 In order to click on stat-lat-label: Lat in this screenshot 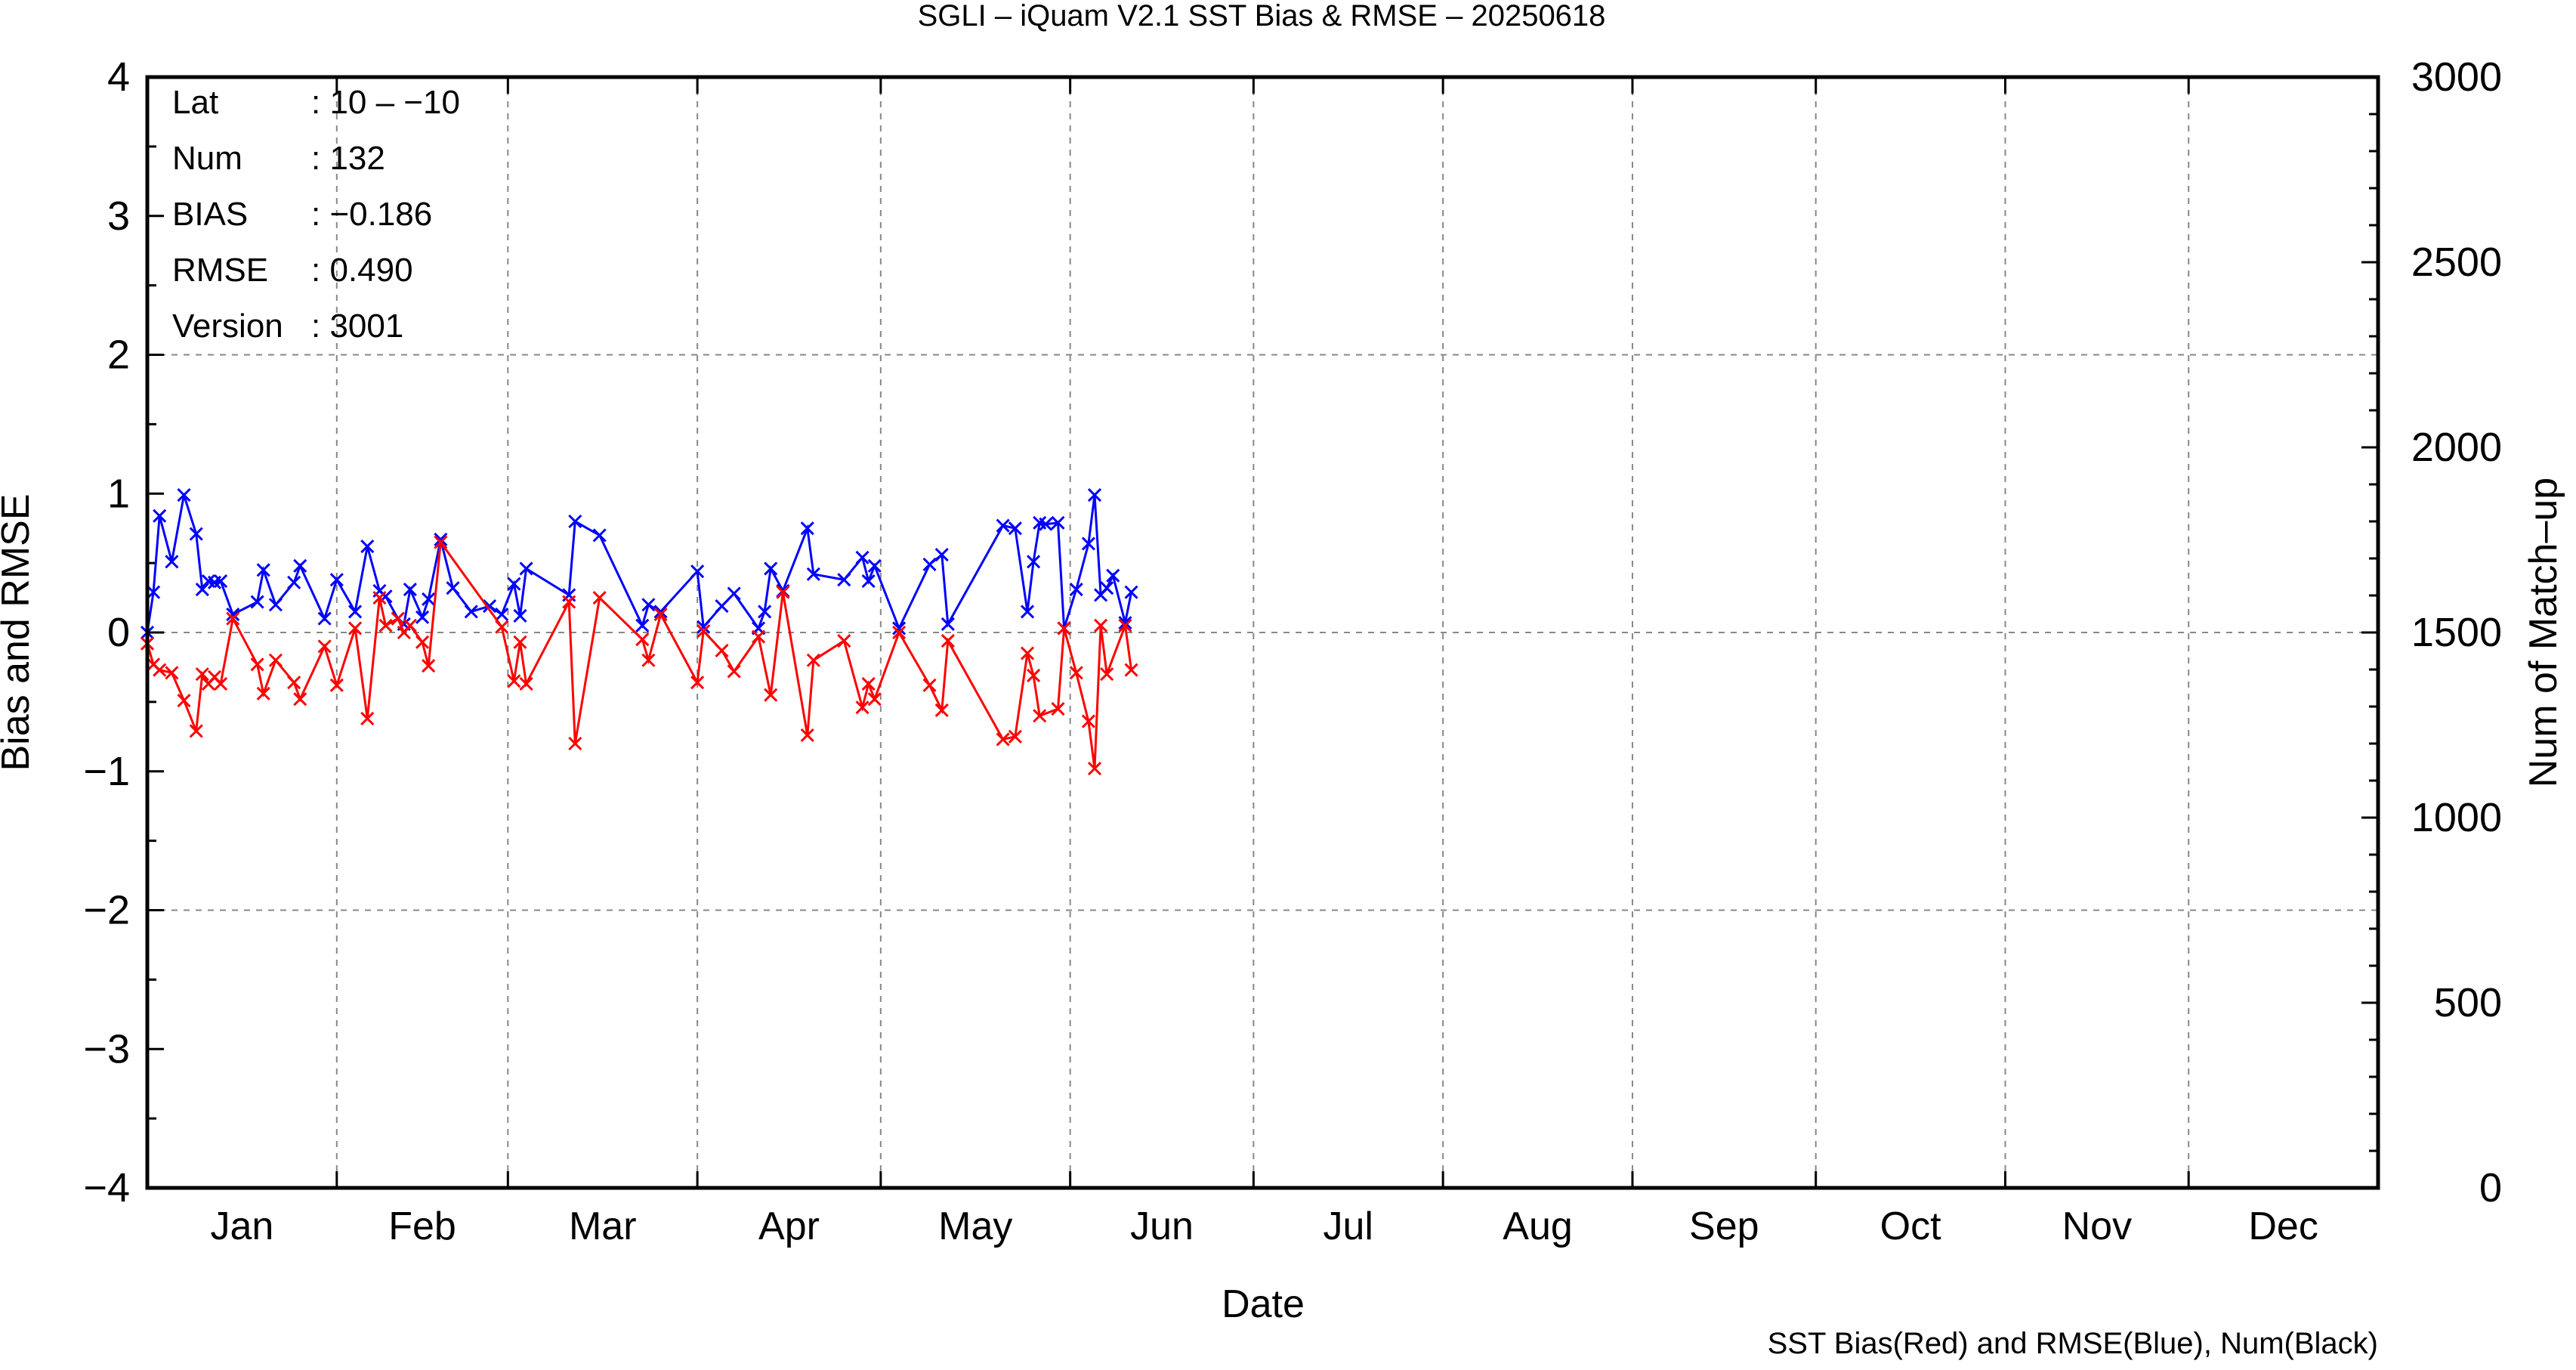, I will do `click(195, 102)`.